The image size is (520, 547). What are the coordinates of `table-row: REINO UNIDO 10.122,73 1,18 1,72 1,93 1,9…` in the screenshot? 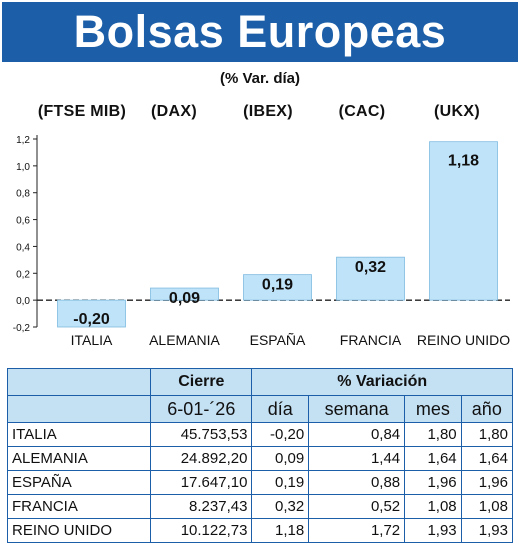 It's located at (260, 530).